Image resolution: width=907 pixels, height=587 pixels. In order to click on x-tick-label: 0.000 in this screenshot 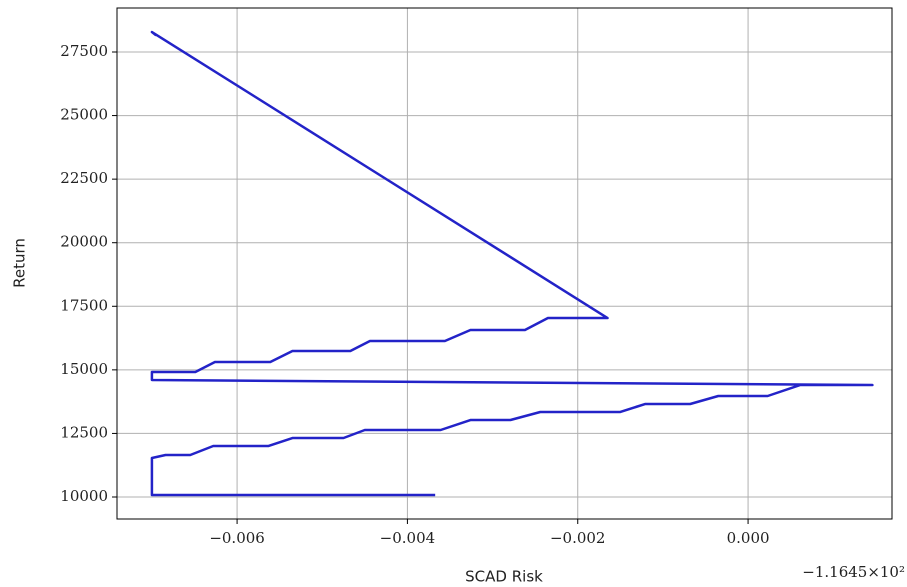, I will do `click(748, 538)`.